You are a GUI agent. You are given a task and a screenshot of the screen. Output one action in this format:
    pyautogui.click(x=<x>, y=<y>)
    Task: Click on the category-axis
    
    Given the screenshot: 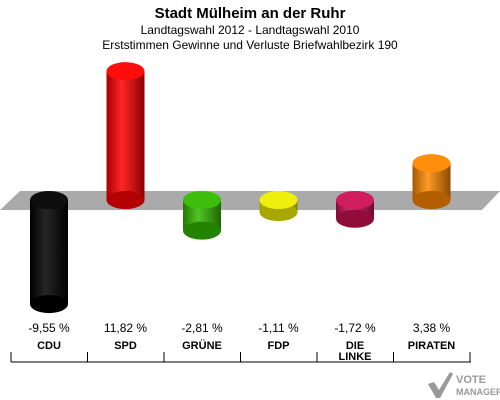 What is the action you would take?
    pyautogui.click(x=240, y=357)
    